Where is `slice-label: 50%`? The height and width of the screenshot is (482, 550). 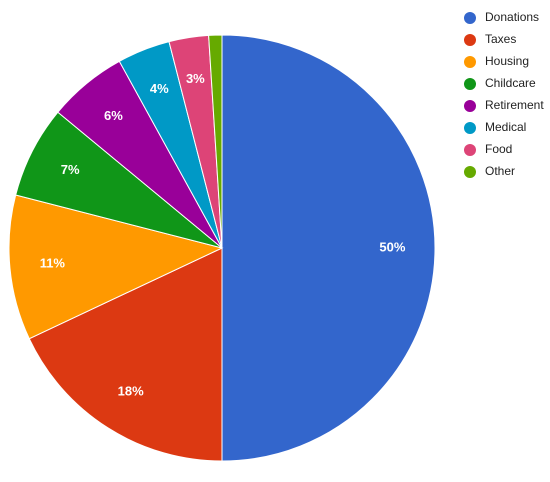 slice-label: 50% is located at coordinates (392, 246).